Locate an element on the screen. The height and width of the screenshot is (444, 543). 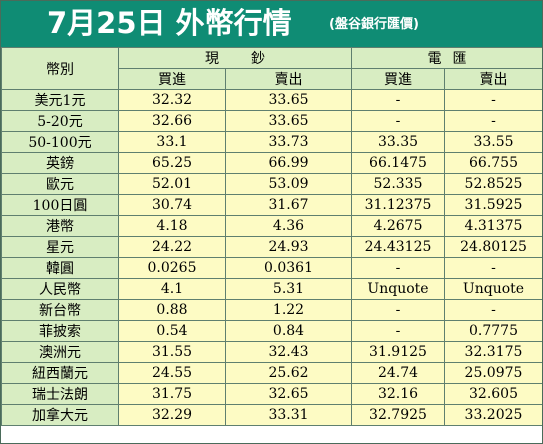
cash-sell-value: 32.65 is located at coordinates (288, 394).